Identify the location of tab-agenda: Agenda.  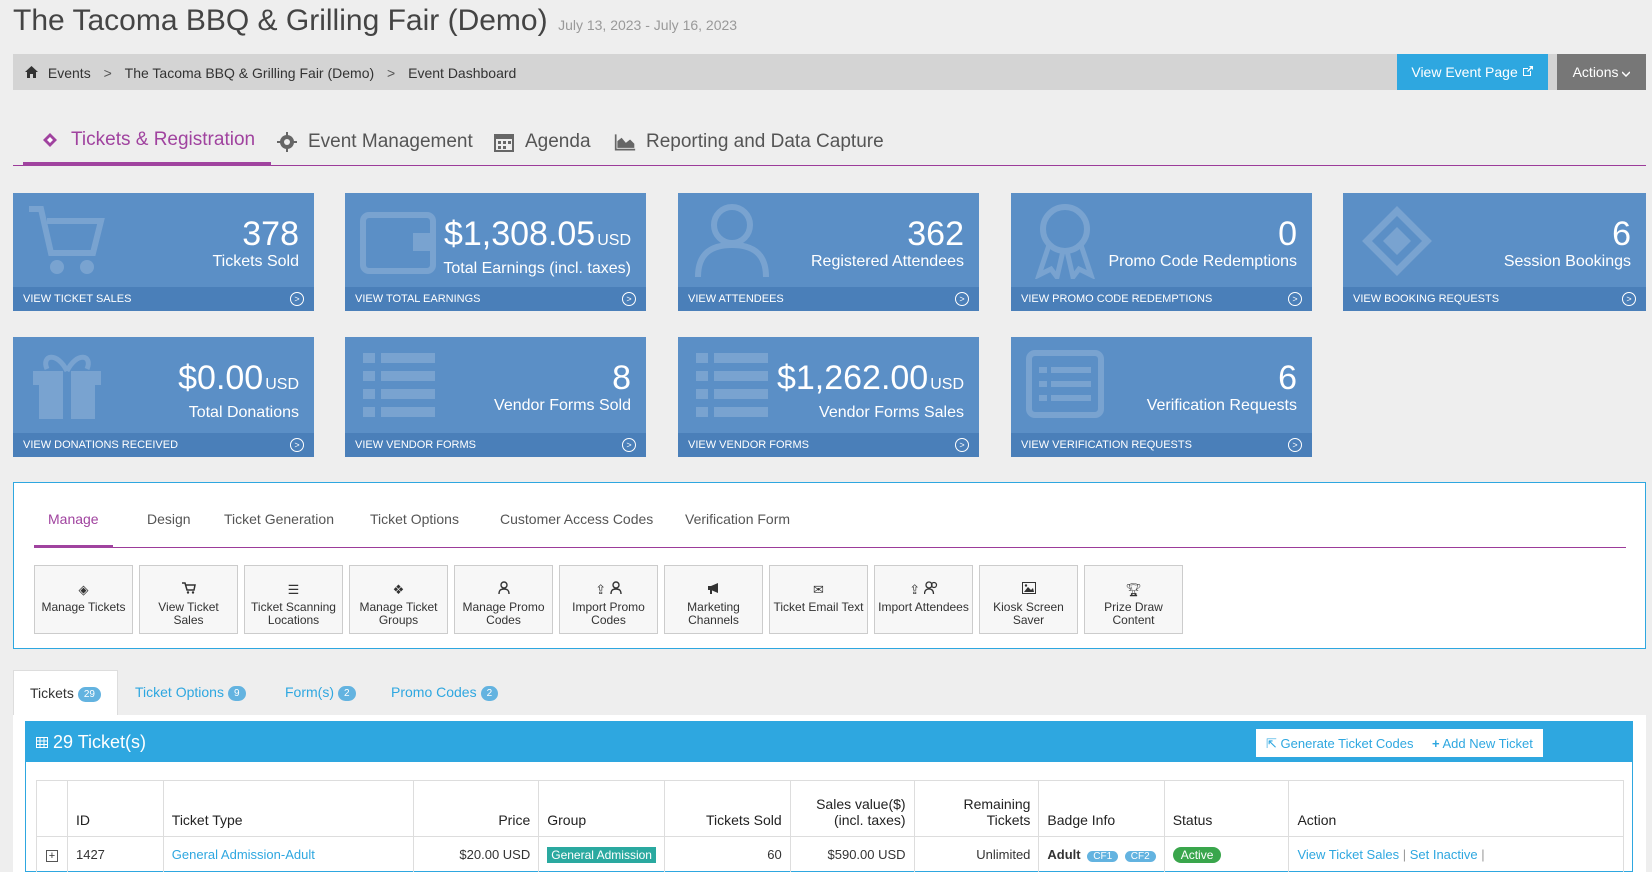
(542, 141).